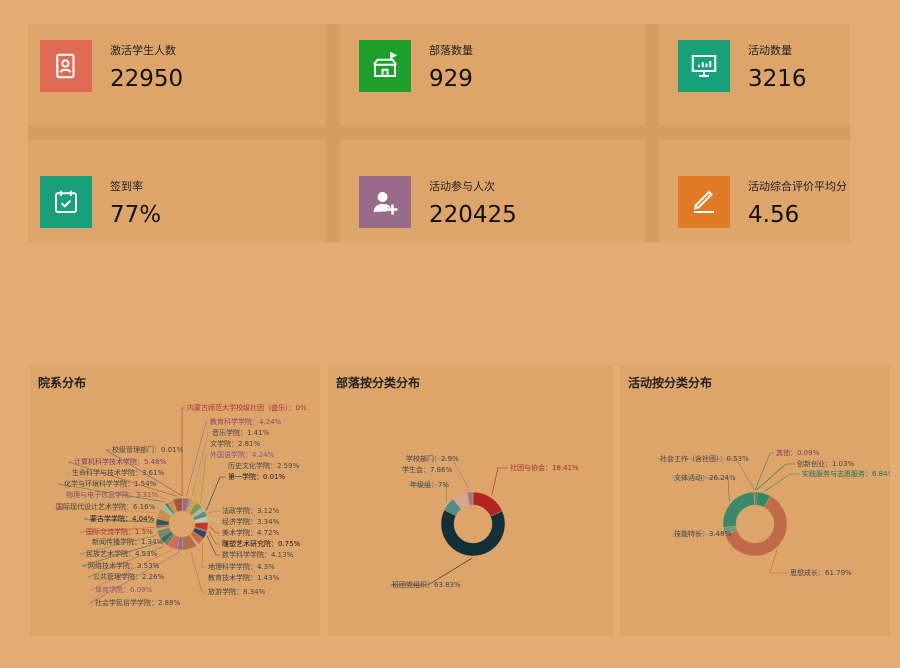 This screenshot has height=668, width=900. What do you see at coordinates (237, 591) in the screenshot?
I see `college-label-14: 旅游学院：8.34%` at bounding box center [237, 591].